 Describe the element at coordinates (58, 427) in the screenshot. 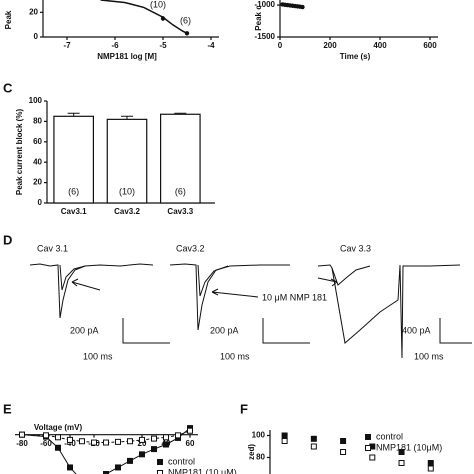

I see `x-axis-label: Voltage (mV)` at that location.